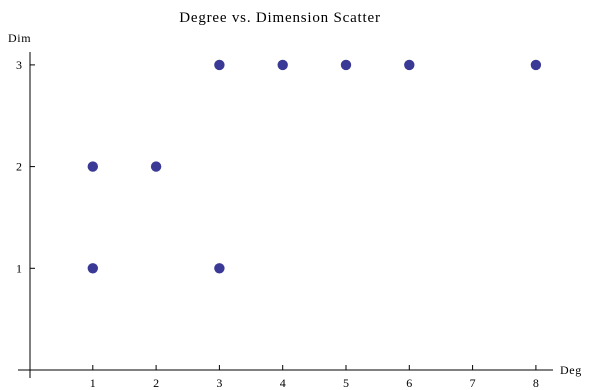 The height and width of the screenshot is (390, 598). I want to click on y-tick-label: 3, so click(19, 65).